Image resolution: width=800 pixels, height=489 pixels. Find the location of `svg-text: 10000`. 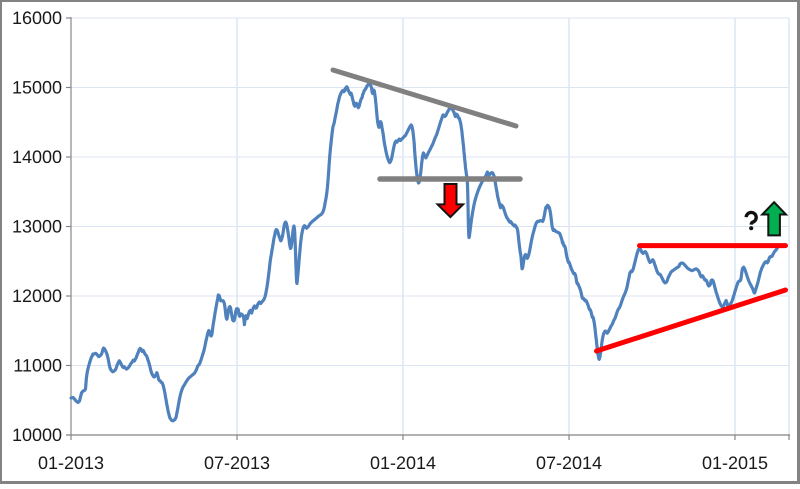

svg-text: 10000 is located at coordinates (37, 435).